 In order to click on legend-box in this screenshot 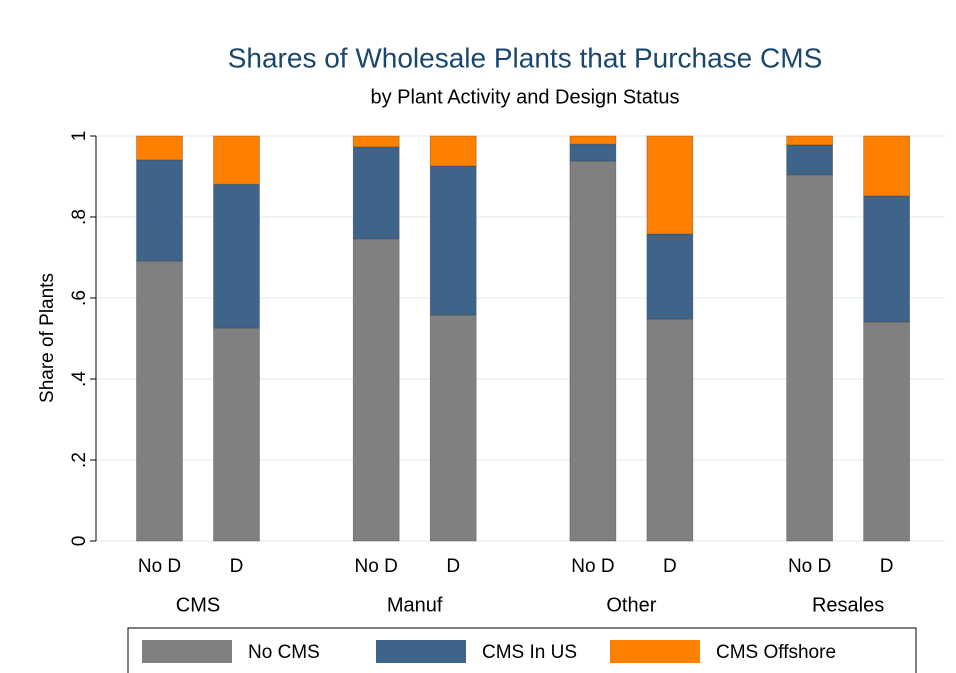, I will do `click(522, 650)`.